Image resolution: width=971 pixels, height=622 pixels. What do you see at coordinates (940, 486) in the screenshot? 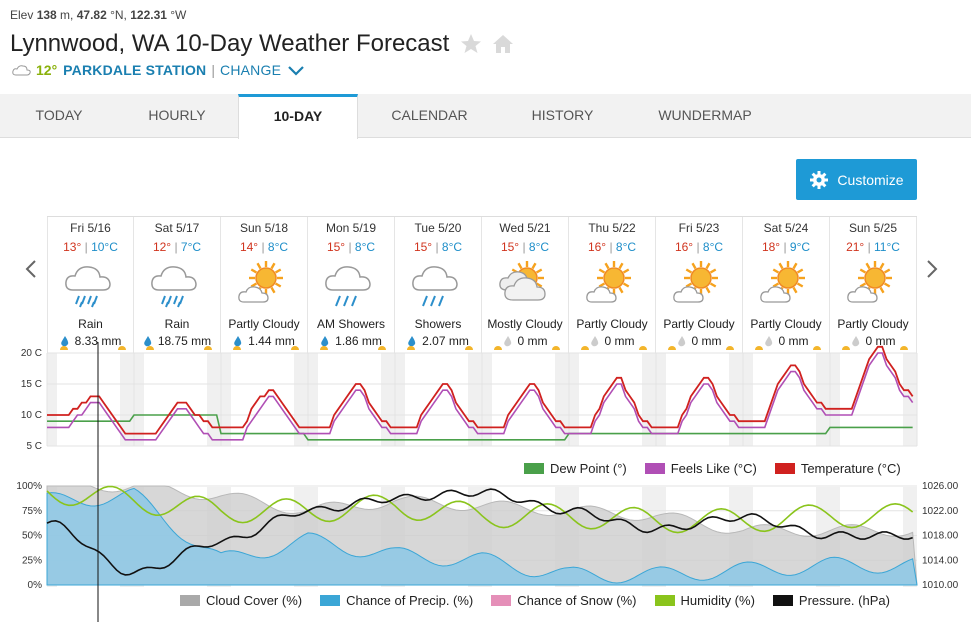
I see `y-tick-label-right: 1026.00` at bounding box center [940, 486].